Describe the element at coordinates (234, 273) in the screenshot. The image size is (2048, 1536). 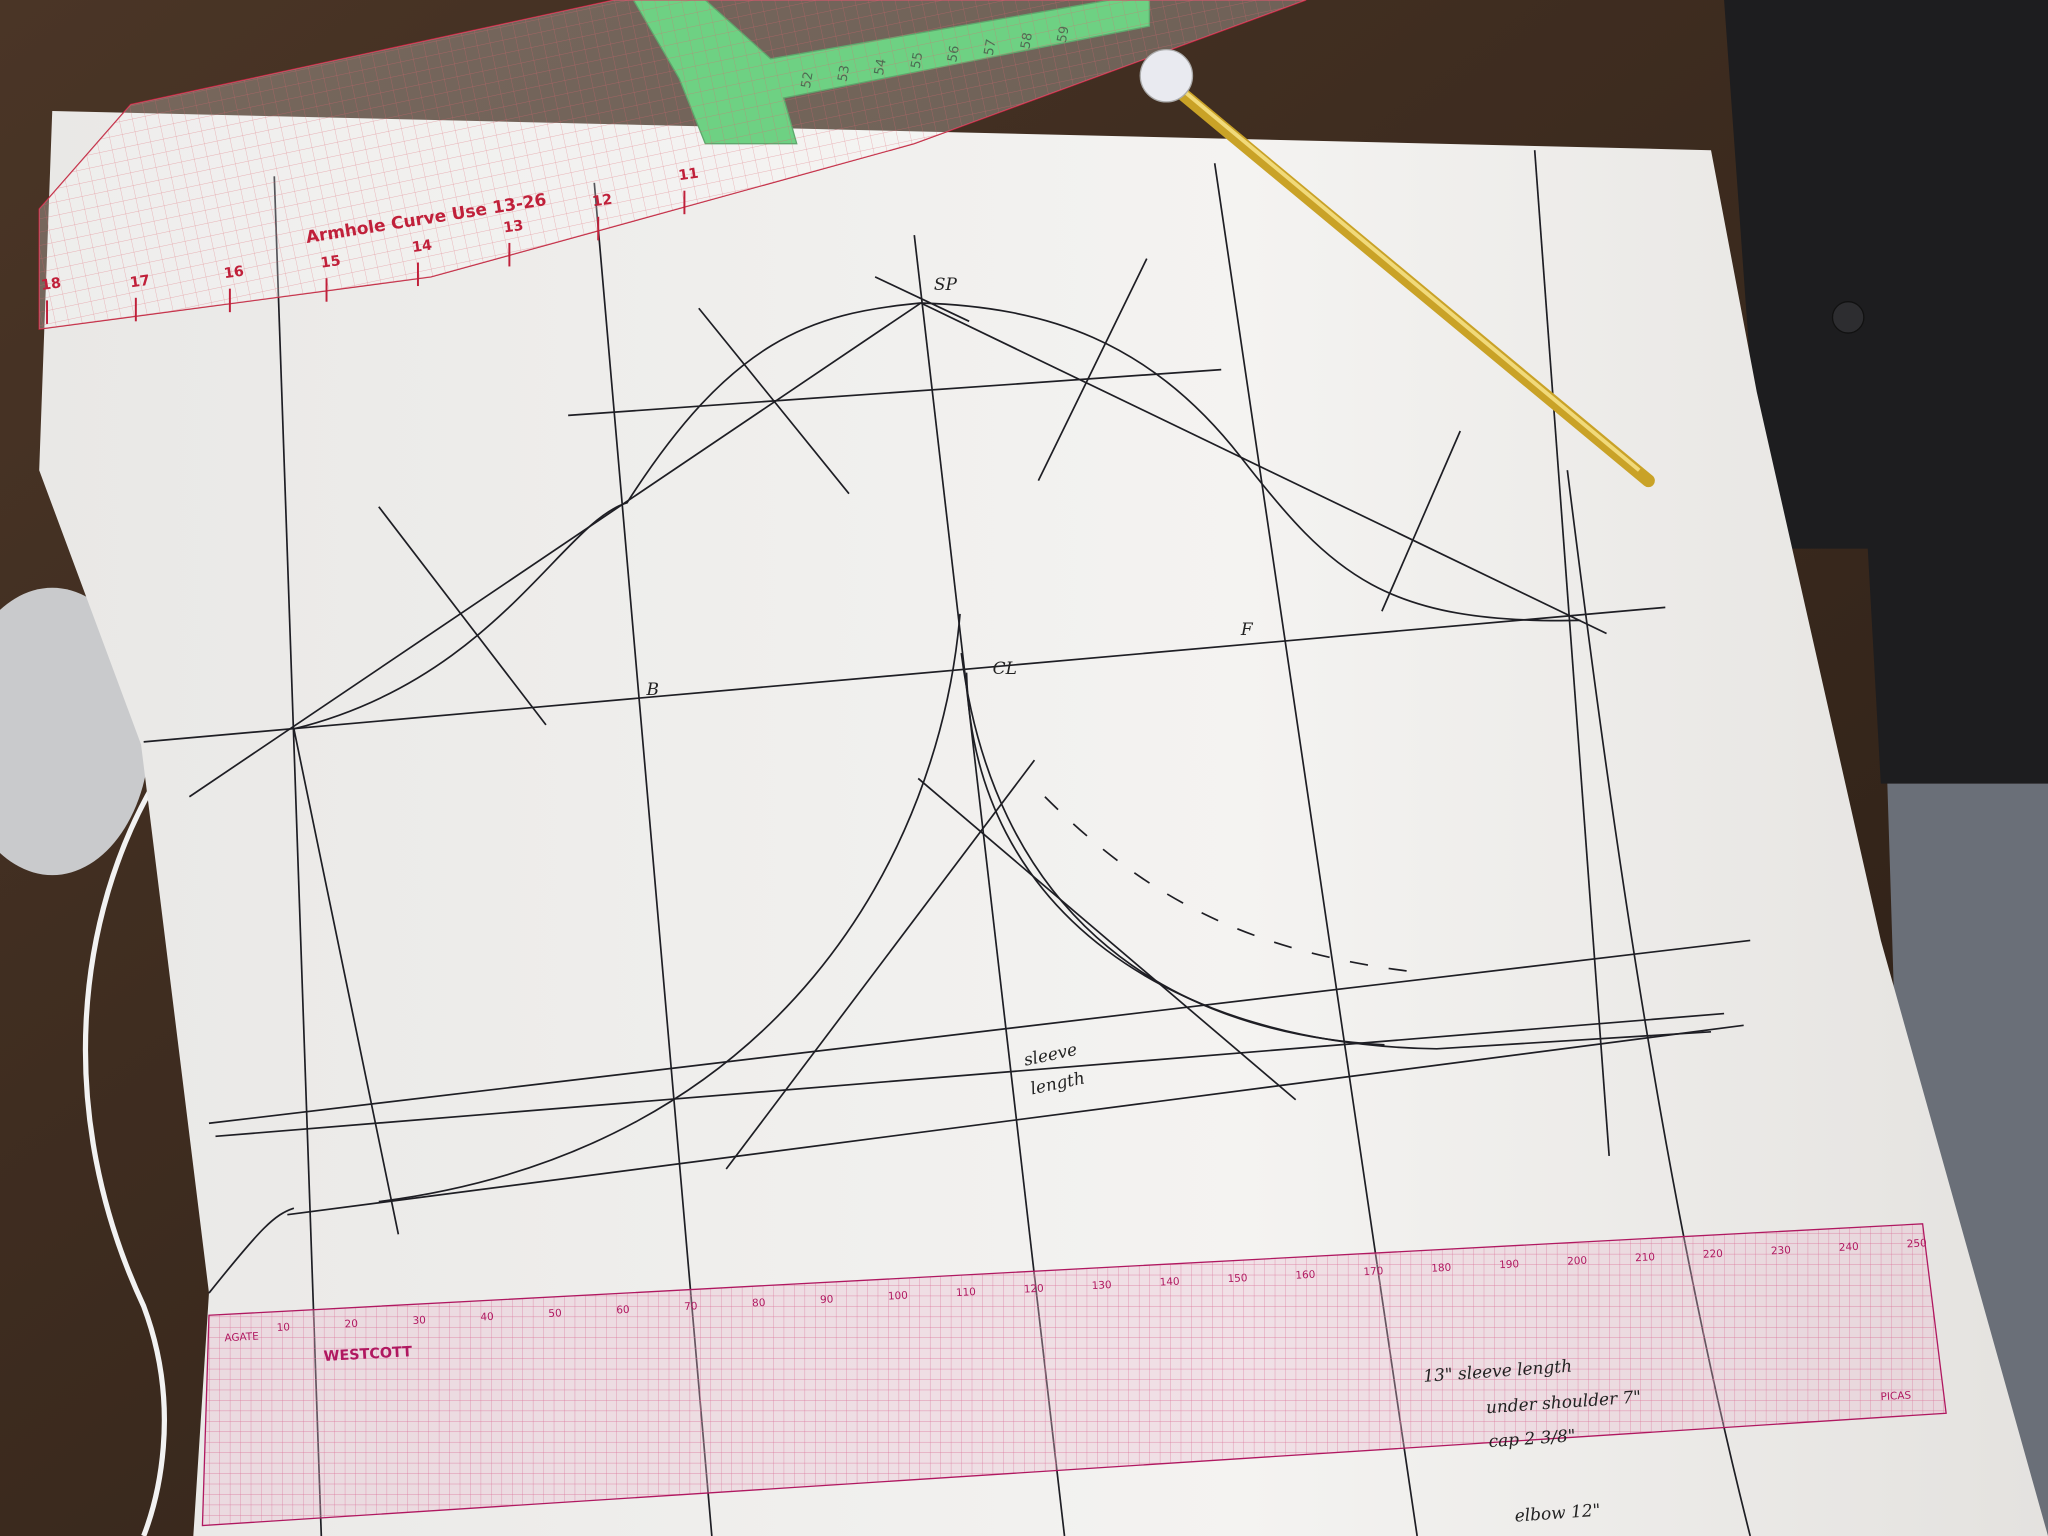
I see `ruler-number: 16` at that location.